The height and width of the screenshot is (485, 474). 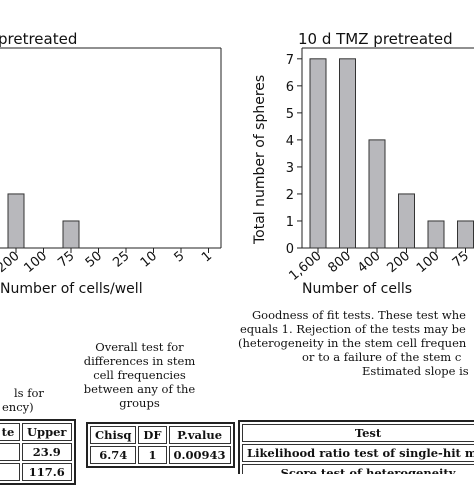 What do you see at coordinates (113, 455) in the screenshot?
I see `overall-value-cell: 6.74` at bounding box center [113, 455].